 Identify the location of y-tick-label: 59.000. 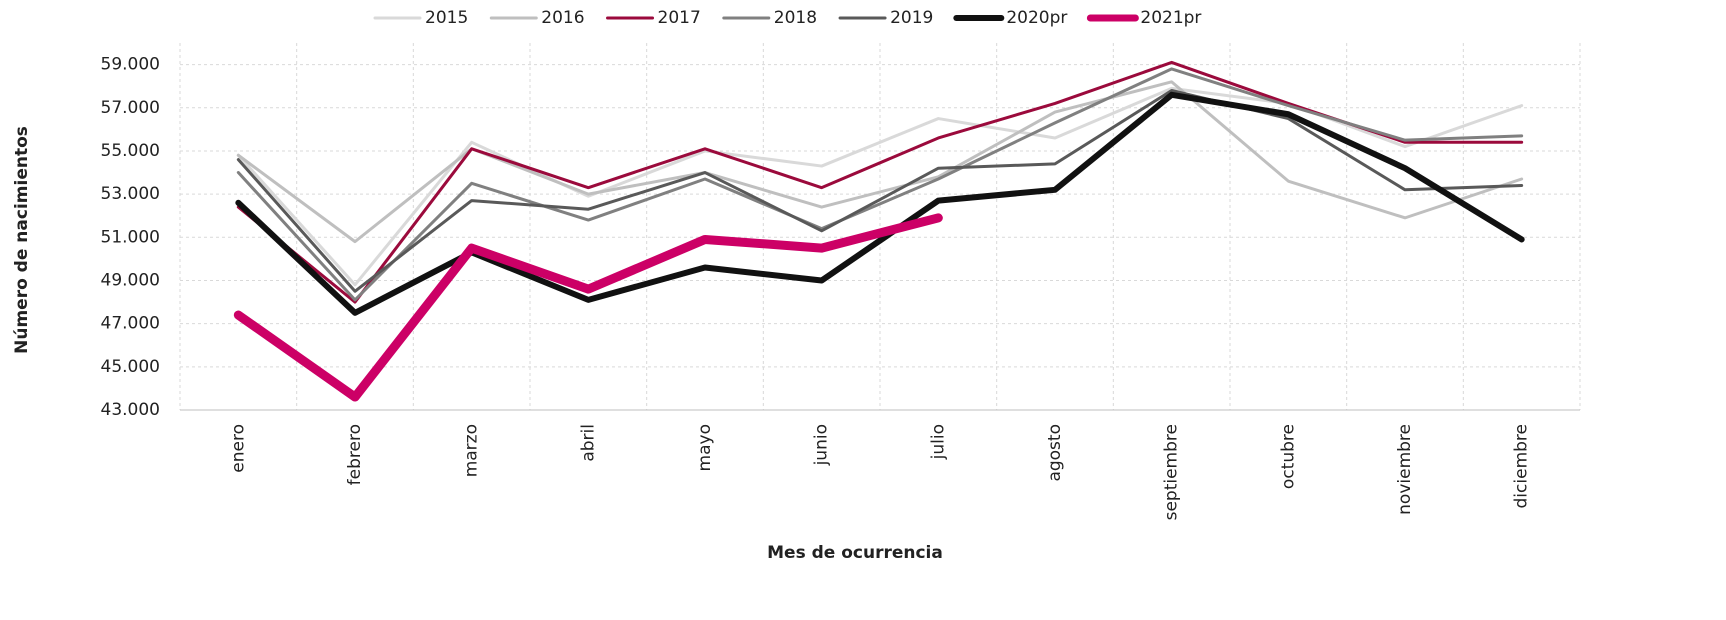
(130, 65).